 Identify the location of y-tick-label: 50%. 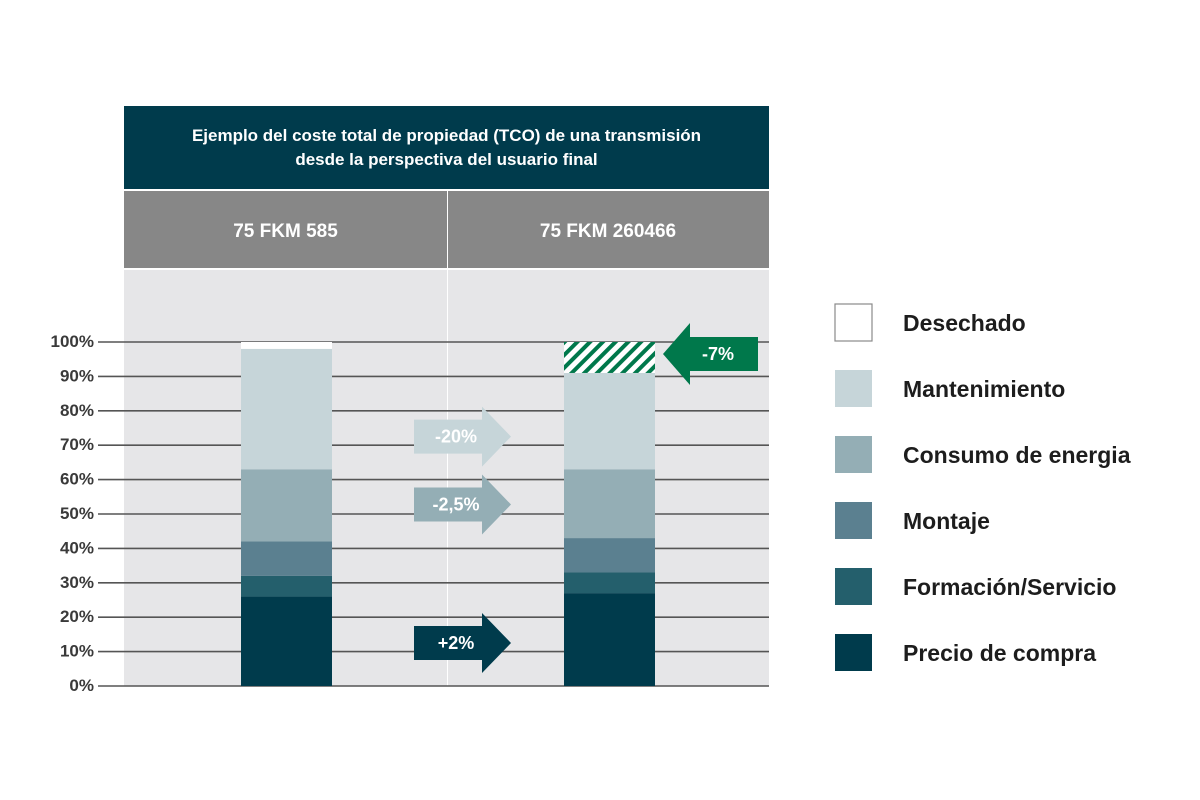
(77, 513).